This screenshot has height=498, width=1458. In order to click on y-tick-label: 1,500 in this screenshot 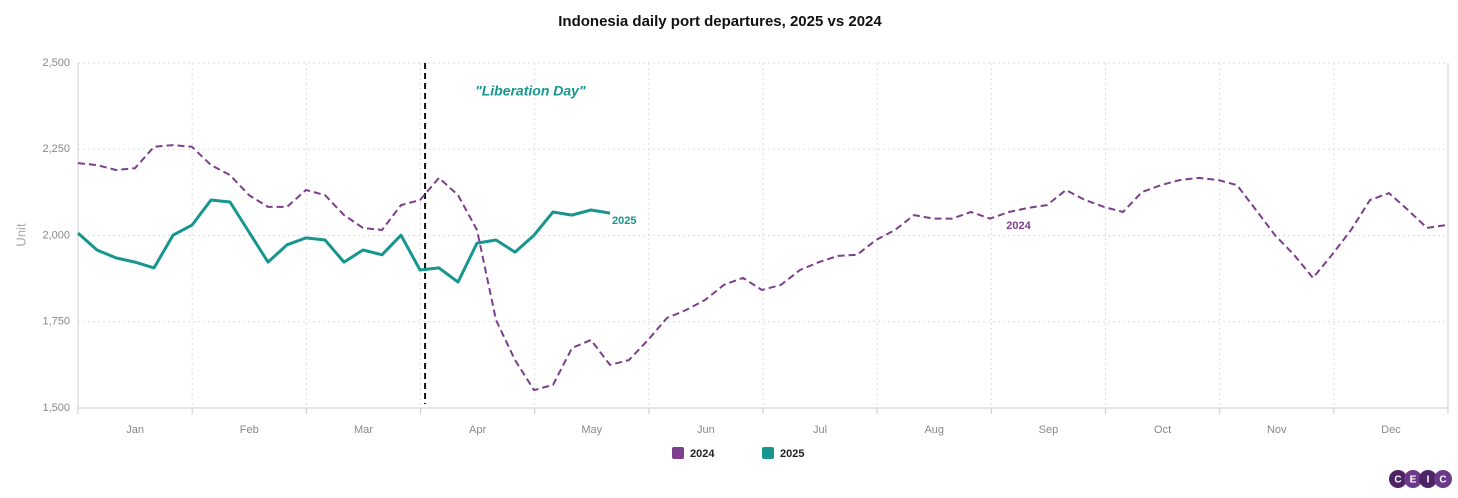, I will do `click(56, 408)`.